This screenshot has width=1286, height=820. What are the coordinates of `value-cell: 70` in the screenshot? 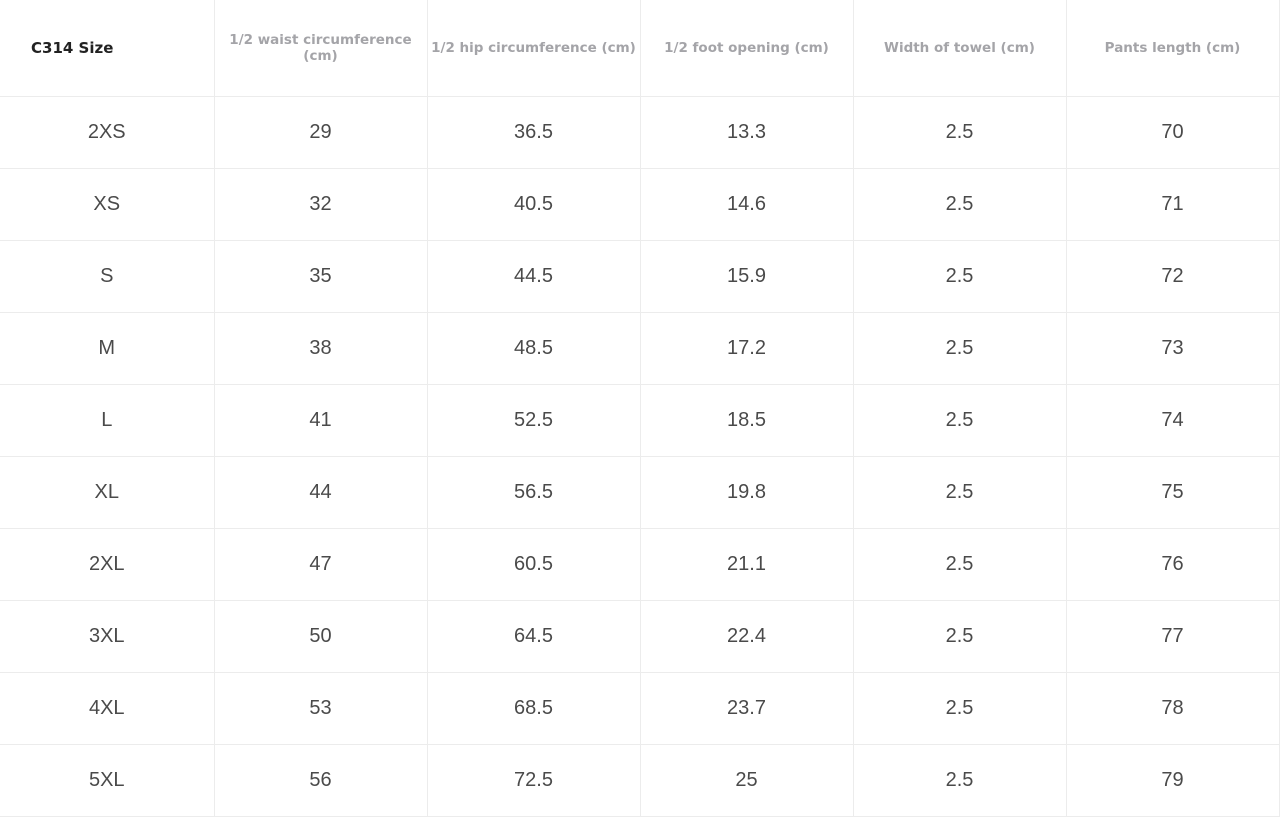 It's located at (1172, 132).